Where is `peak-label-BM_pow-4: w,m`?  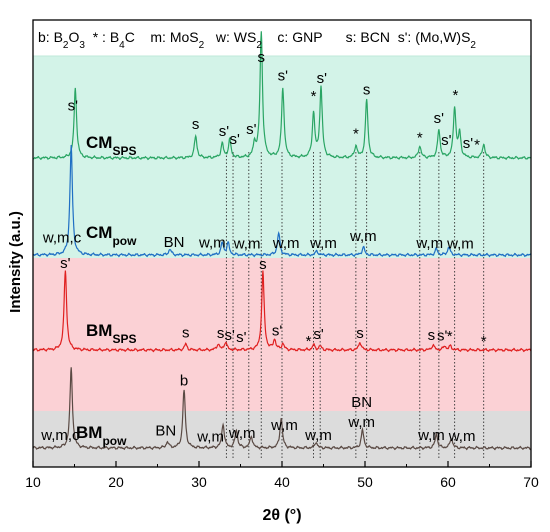
peak-label-BM_pow-4: w,m is located at coordinates (284, 425).